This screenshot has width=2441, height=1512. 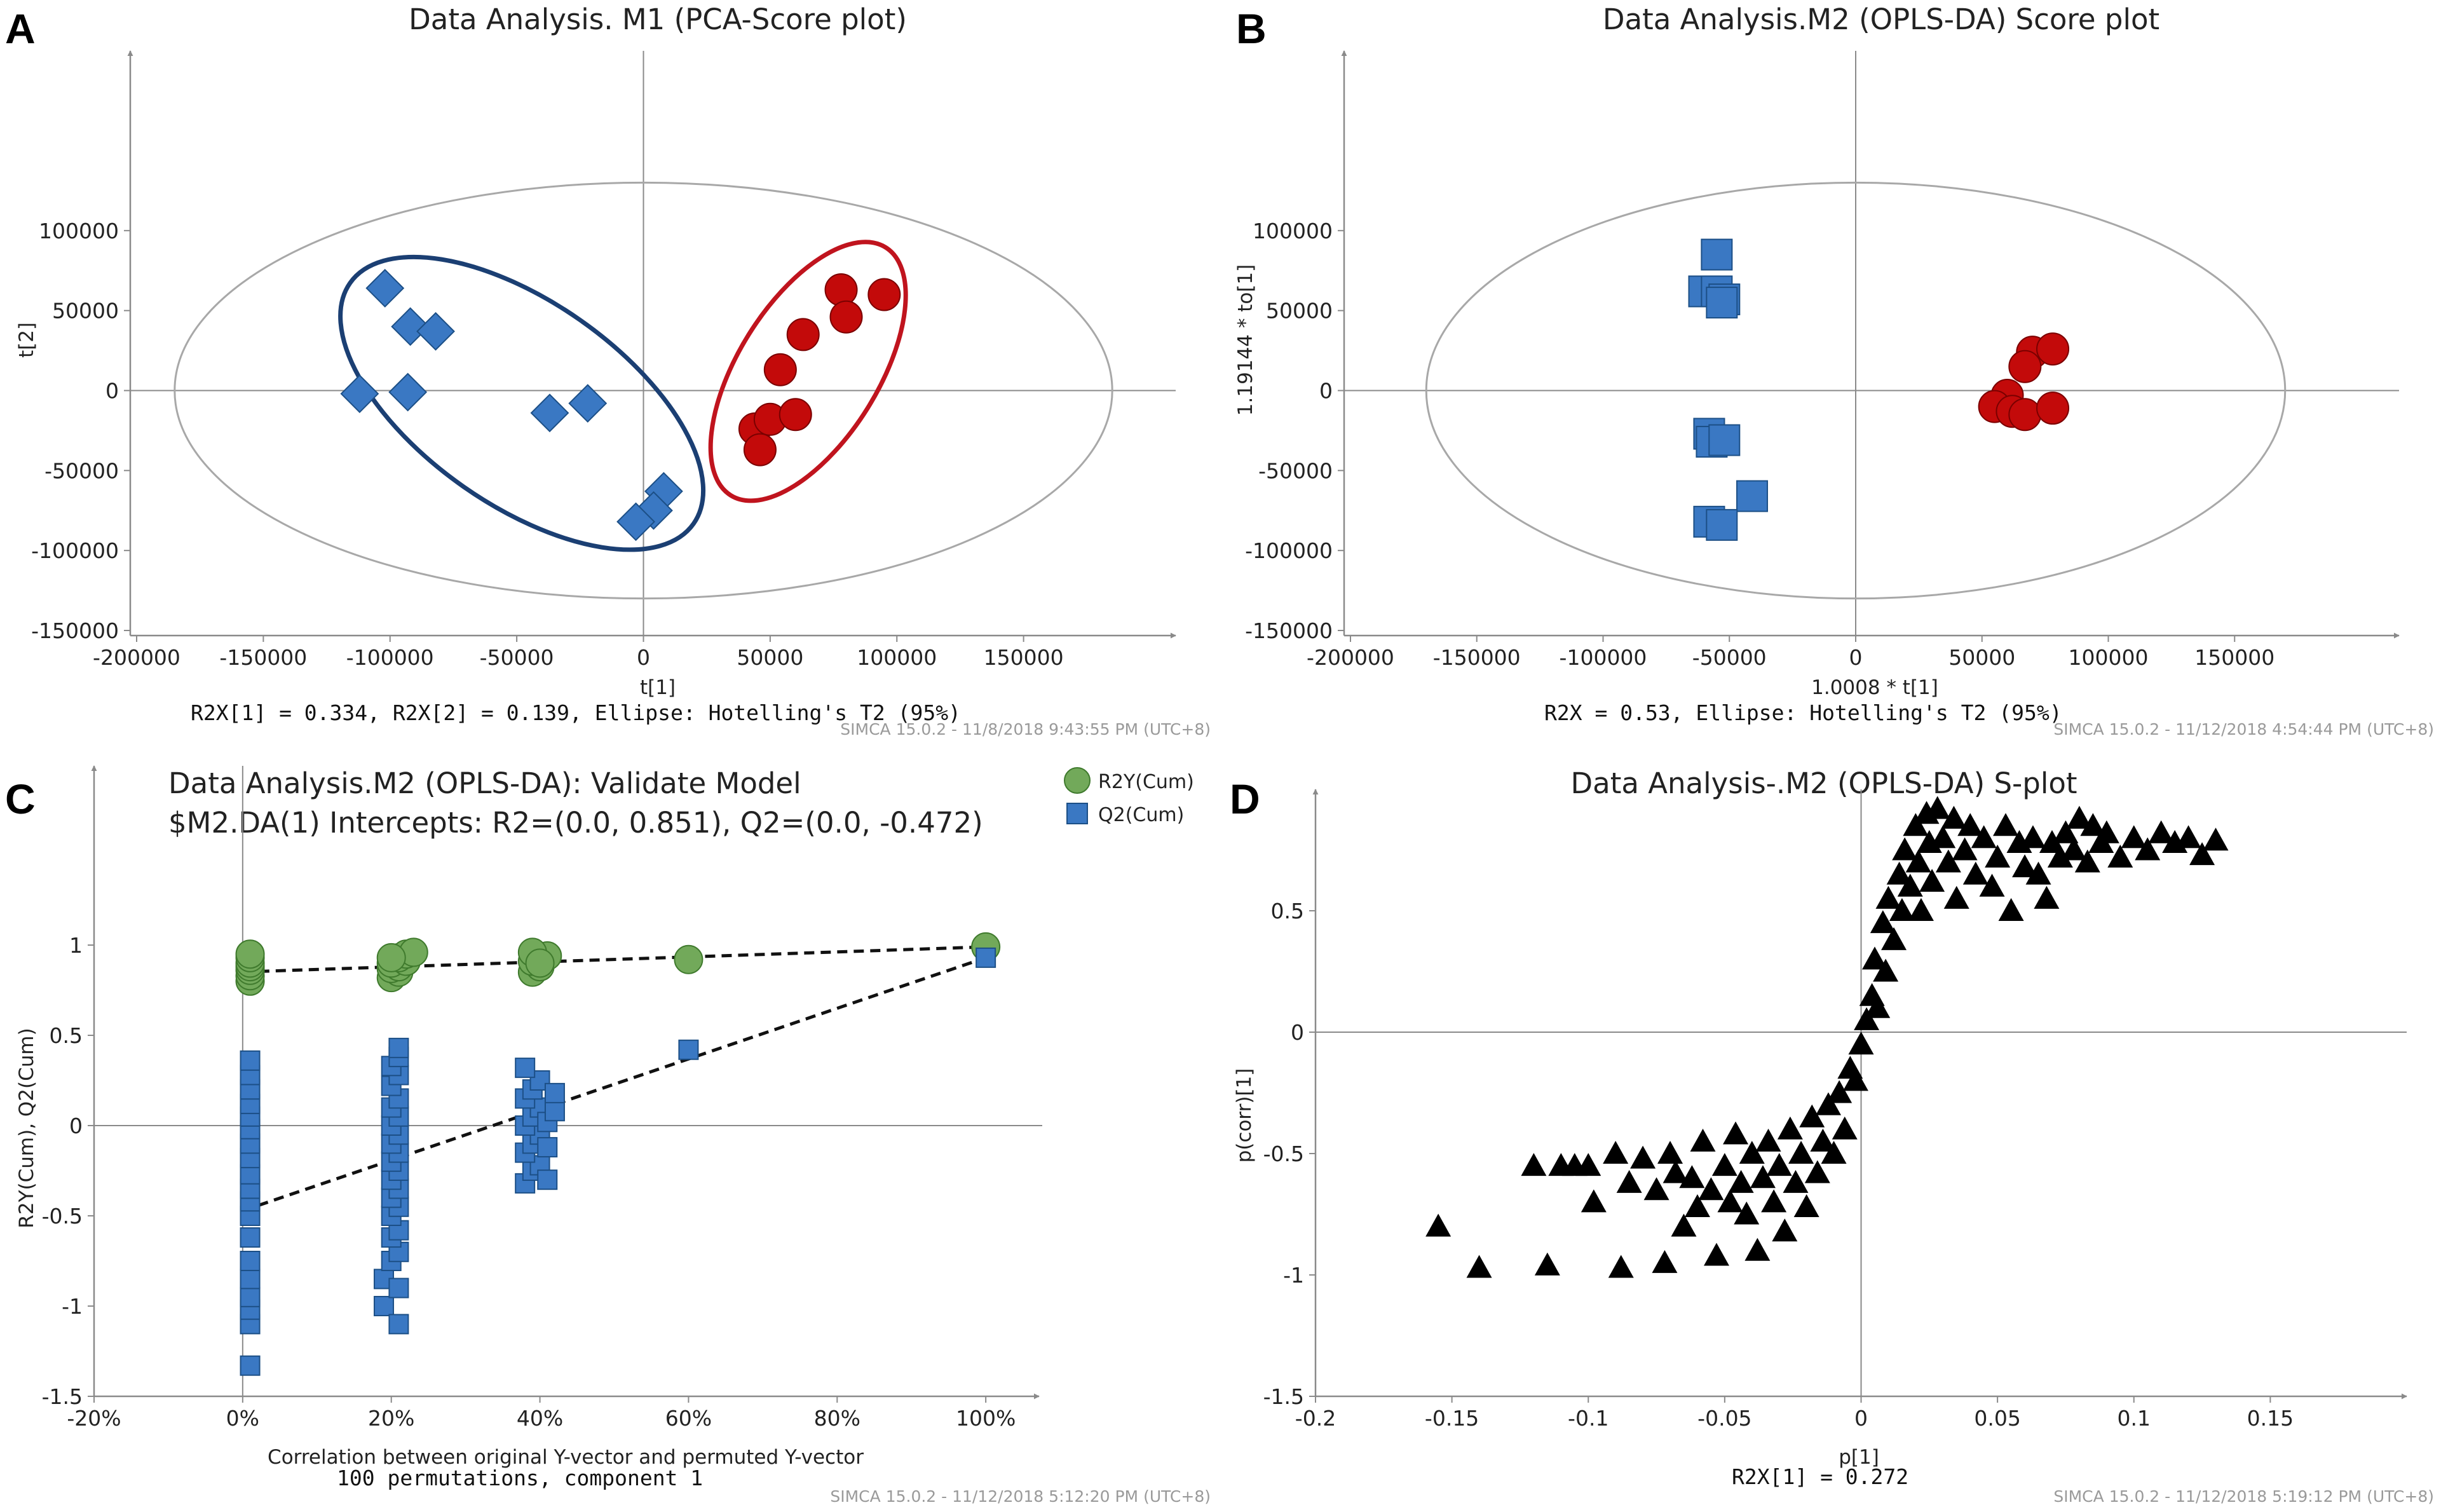 I want to click on panel-b-hotelling-ellipse, so click(x=1856, y=390).